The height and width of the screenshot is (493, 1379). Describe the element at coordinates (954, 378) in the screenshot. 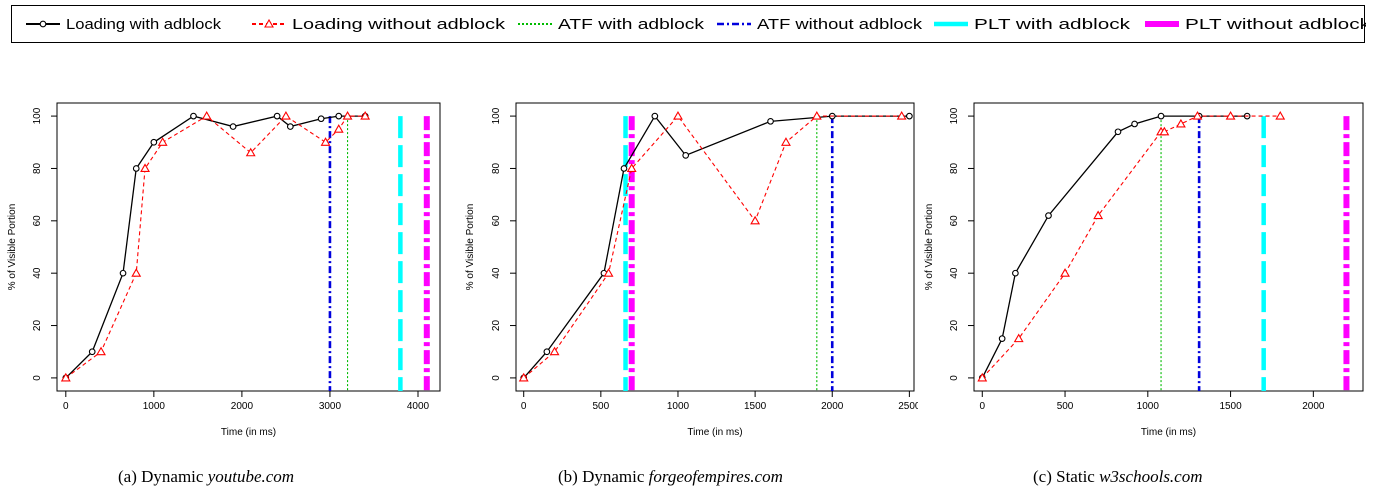

I see `y-tick-label-0: 0` at that location.